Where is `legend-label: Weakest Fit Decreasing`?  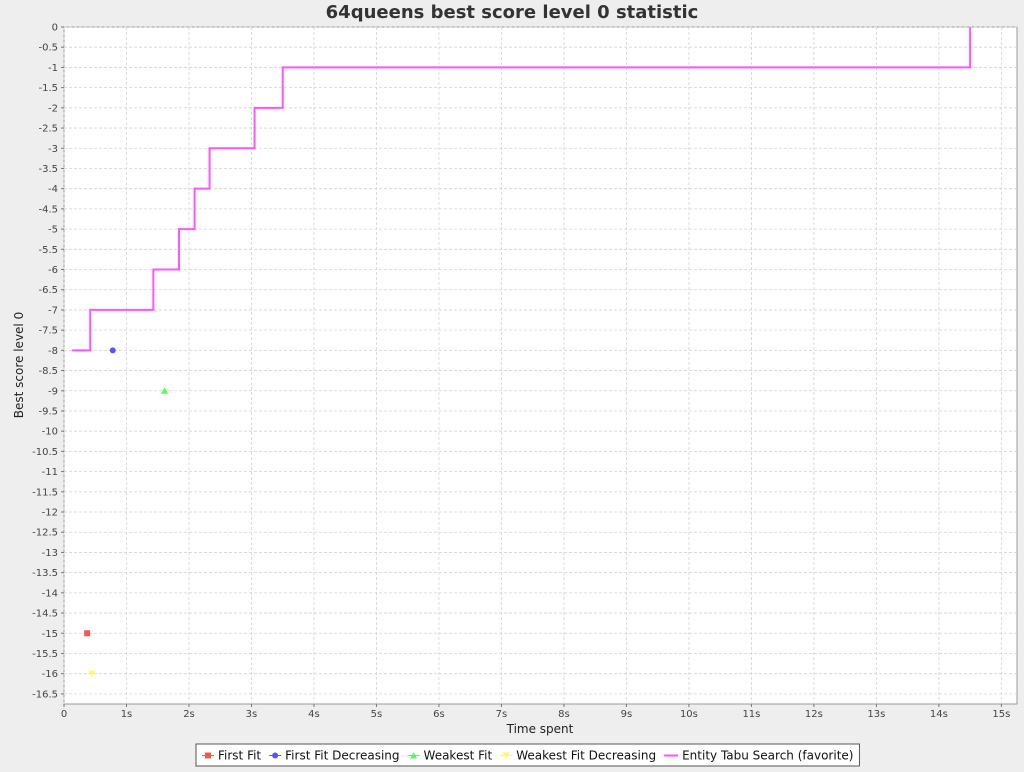 legend-label: Weakest Fit Decreasing is located at coordinates (586, 756).